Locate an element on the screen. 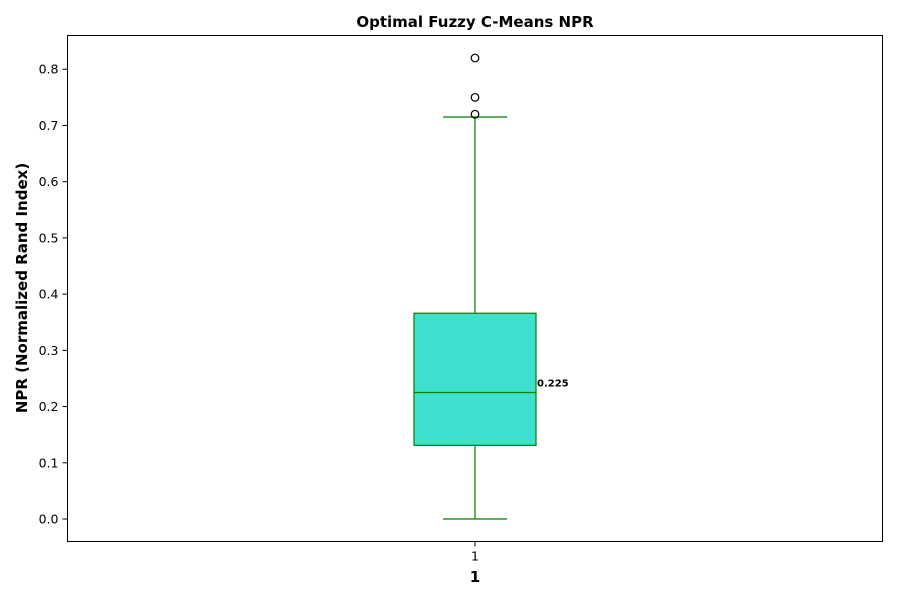  y-tick-label: 0.4 is located at coordinates (49, 294).